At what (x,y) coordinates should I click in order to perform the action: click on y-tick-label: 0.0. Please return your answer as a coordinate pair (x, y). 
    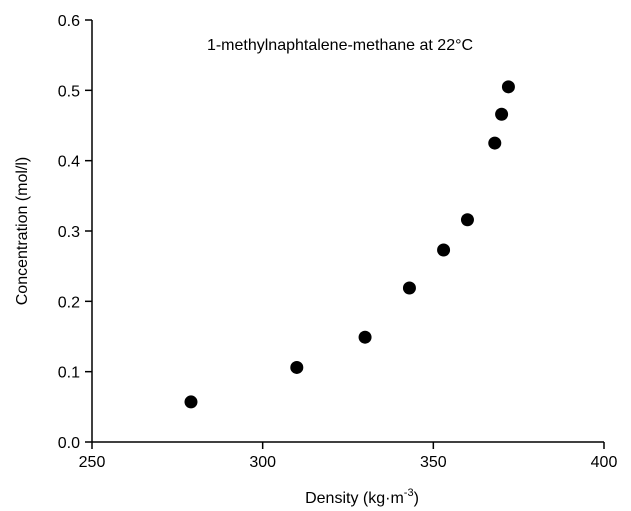
    Looking at the image, I should click on (69, 443).